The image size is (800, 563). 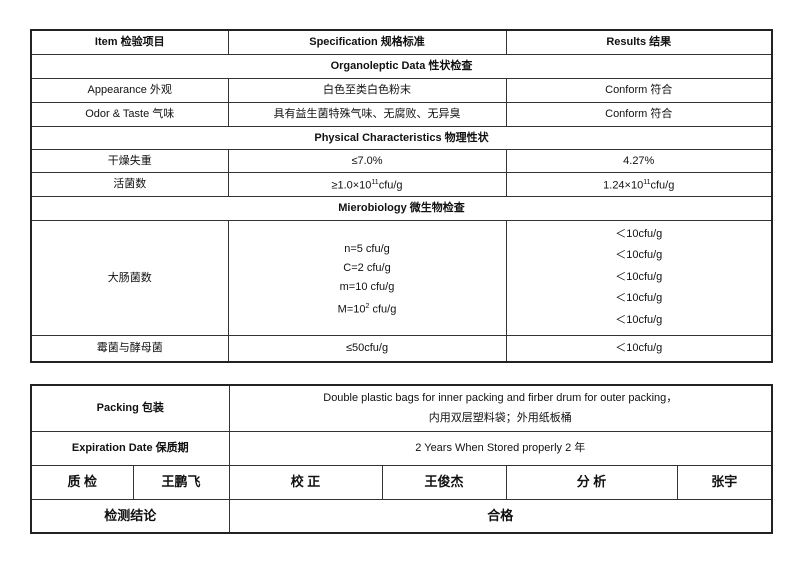 I want to click on conclusion-label: 检测结论, so click(x=130, y=516).